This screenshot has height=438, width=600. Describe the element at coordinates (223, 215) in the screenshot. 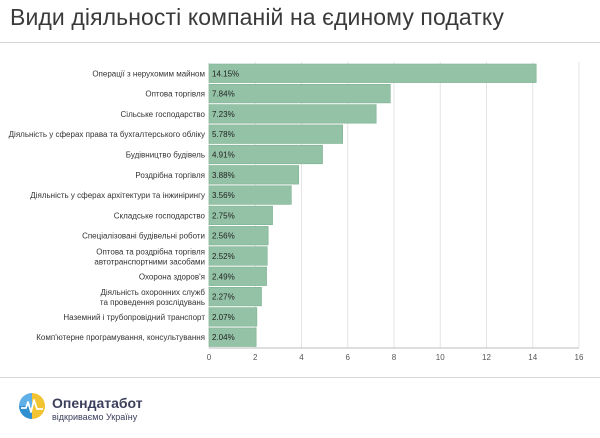

I see `bar-value-label: 2.75%` at that location.